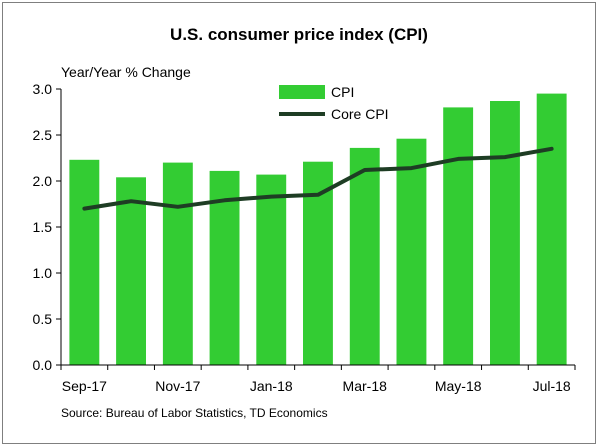 Image resolution: width=600 pixels, height=448 pixels. What do you see at coordinates (552, 386) in the screenshot?
I see `x-tick-label-jul-18: Jul-18` at bounding box center [552, 386].